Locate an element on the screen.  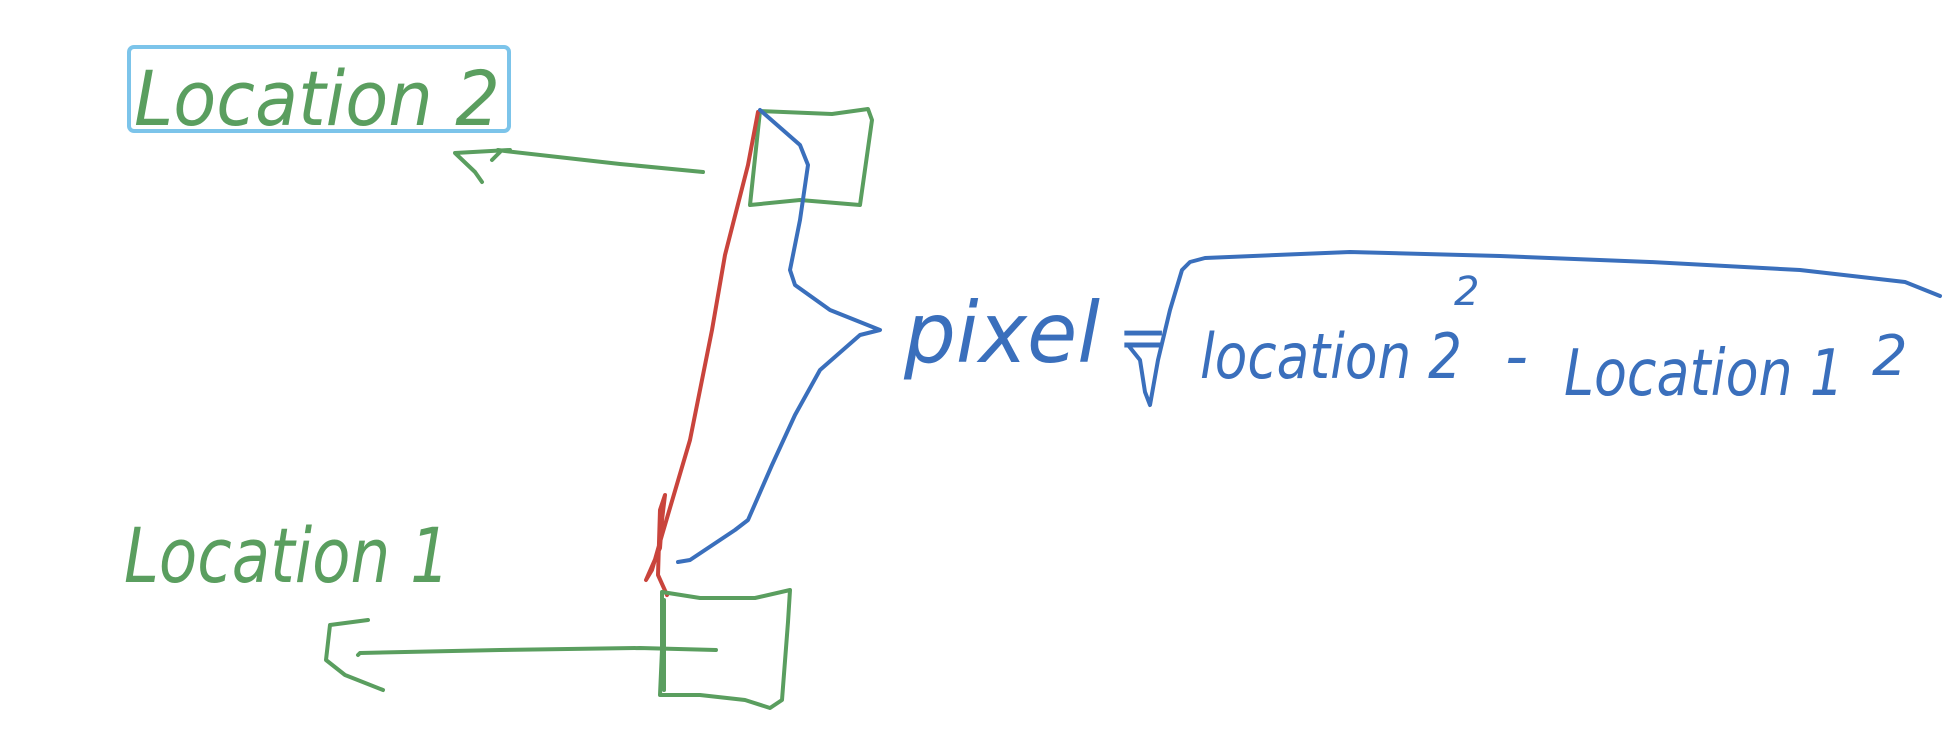
label-location-2: Location 2 is located at coordinates (317, 98).